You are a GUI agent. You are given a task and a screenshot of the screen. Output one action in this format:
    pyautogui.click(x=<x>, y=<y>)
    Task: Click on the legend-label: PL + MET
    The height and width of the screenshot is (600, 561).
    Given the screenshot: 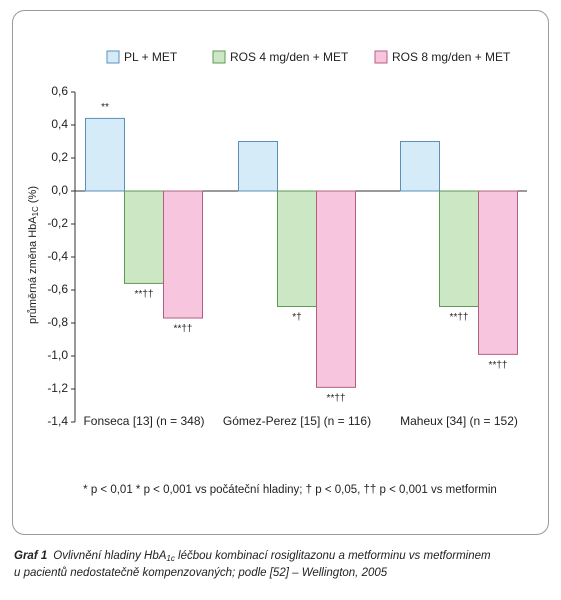 What is the action you would take?
    pyautogui.click(x=151, y=57)
    